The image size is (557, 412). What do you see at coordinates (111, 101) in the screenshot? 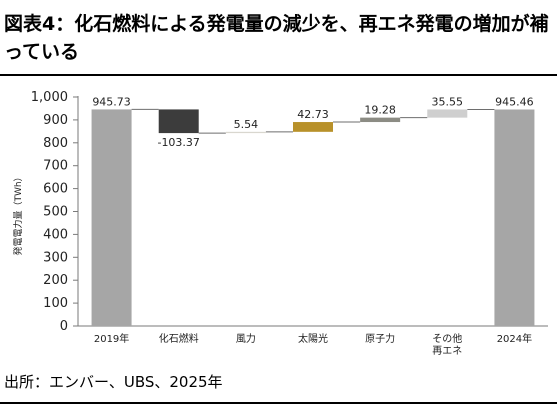
I see `data-label-1: 945.73` at bounding box center [111, 101].